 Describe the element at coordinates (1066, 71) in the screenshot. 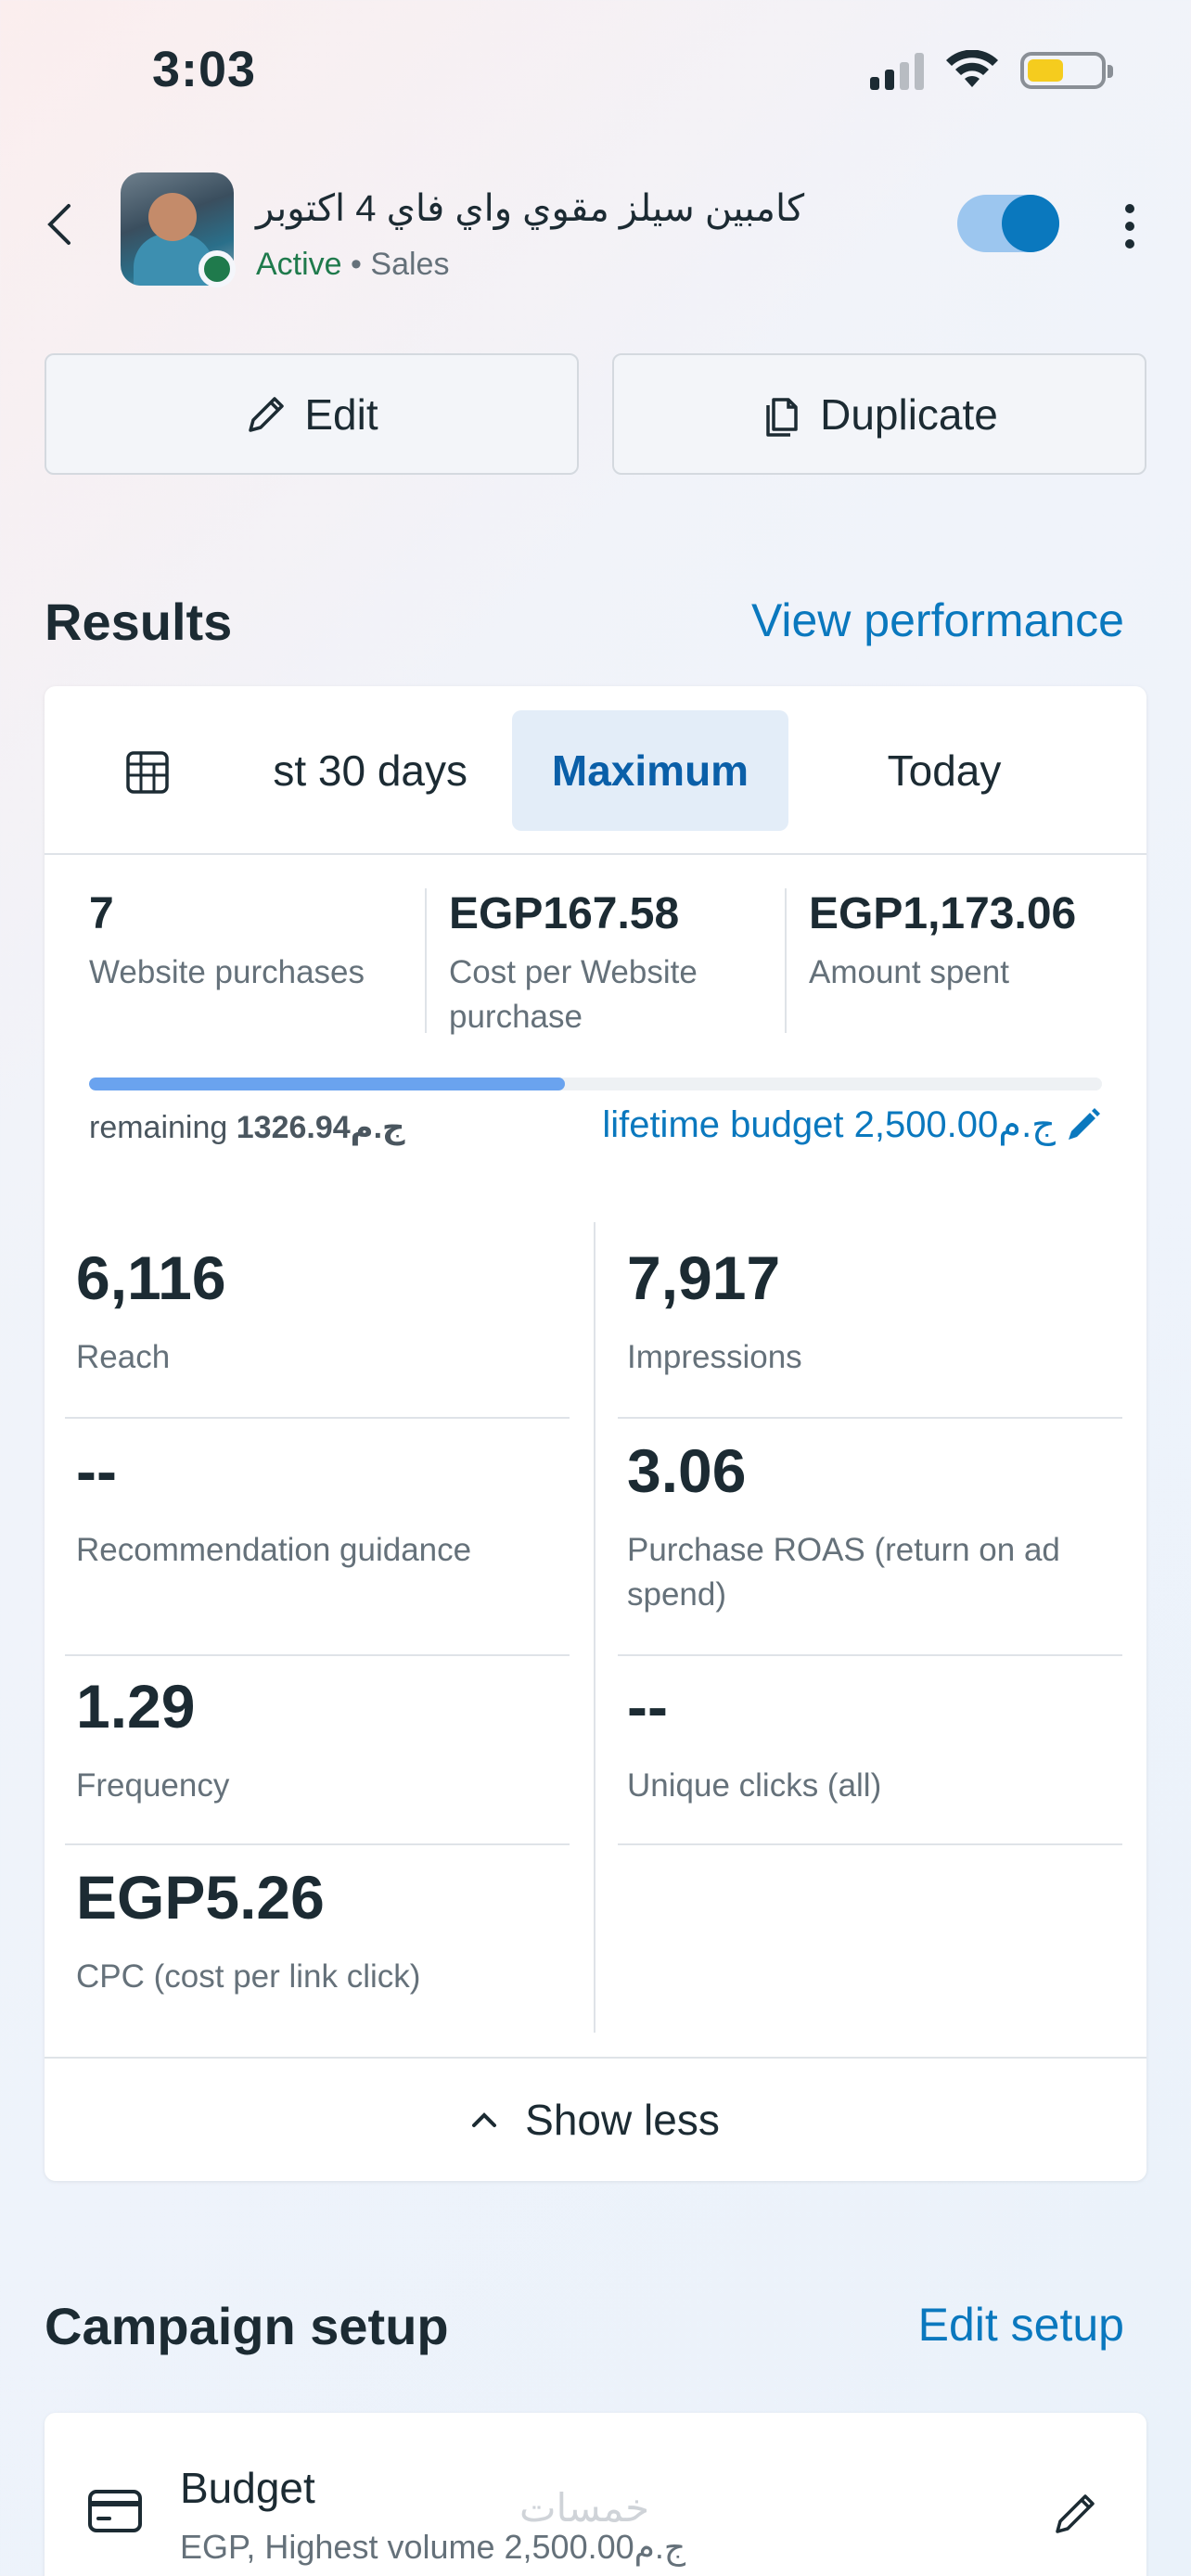

I see `battery-icon` at that location.